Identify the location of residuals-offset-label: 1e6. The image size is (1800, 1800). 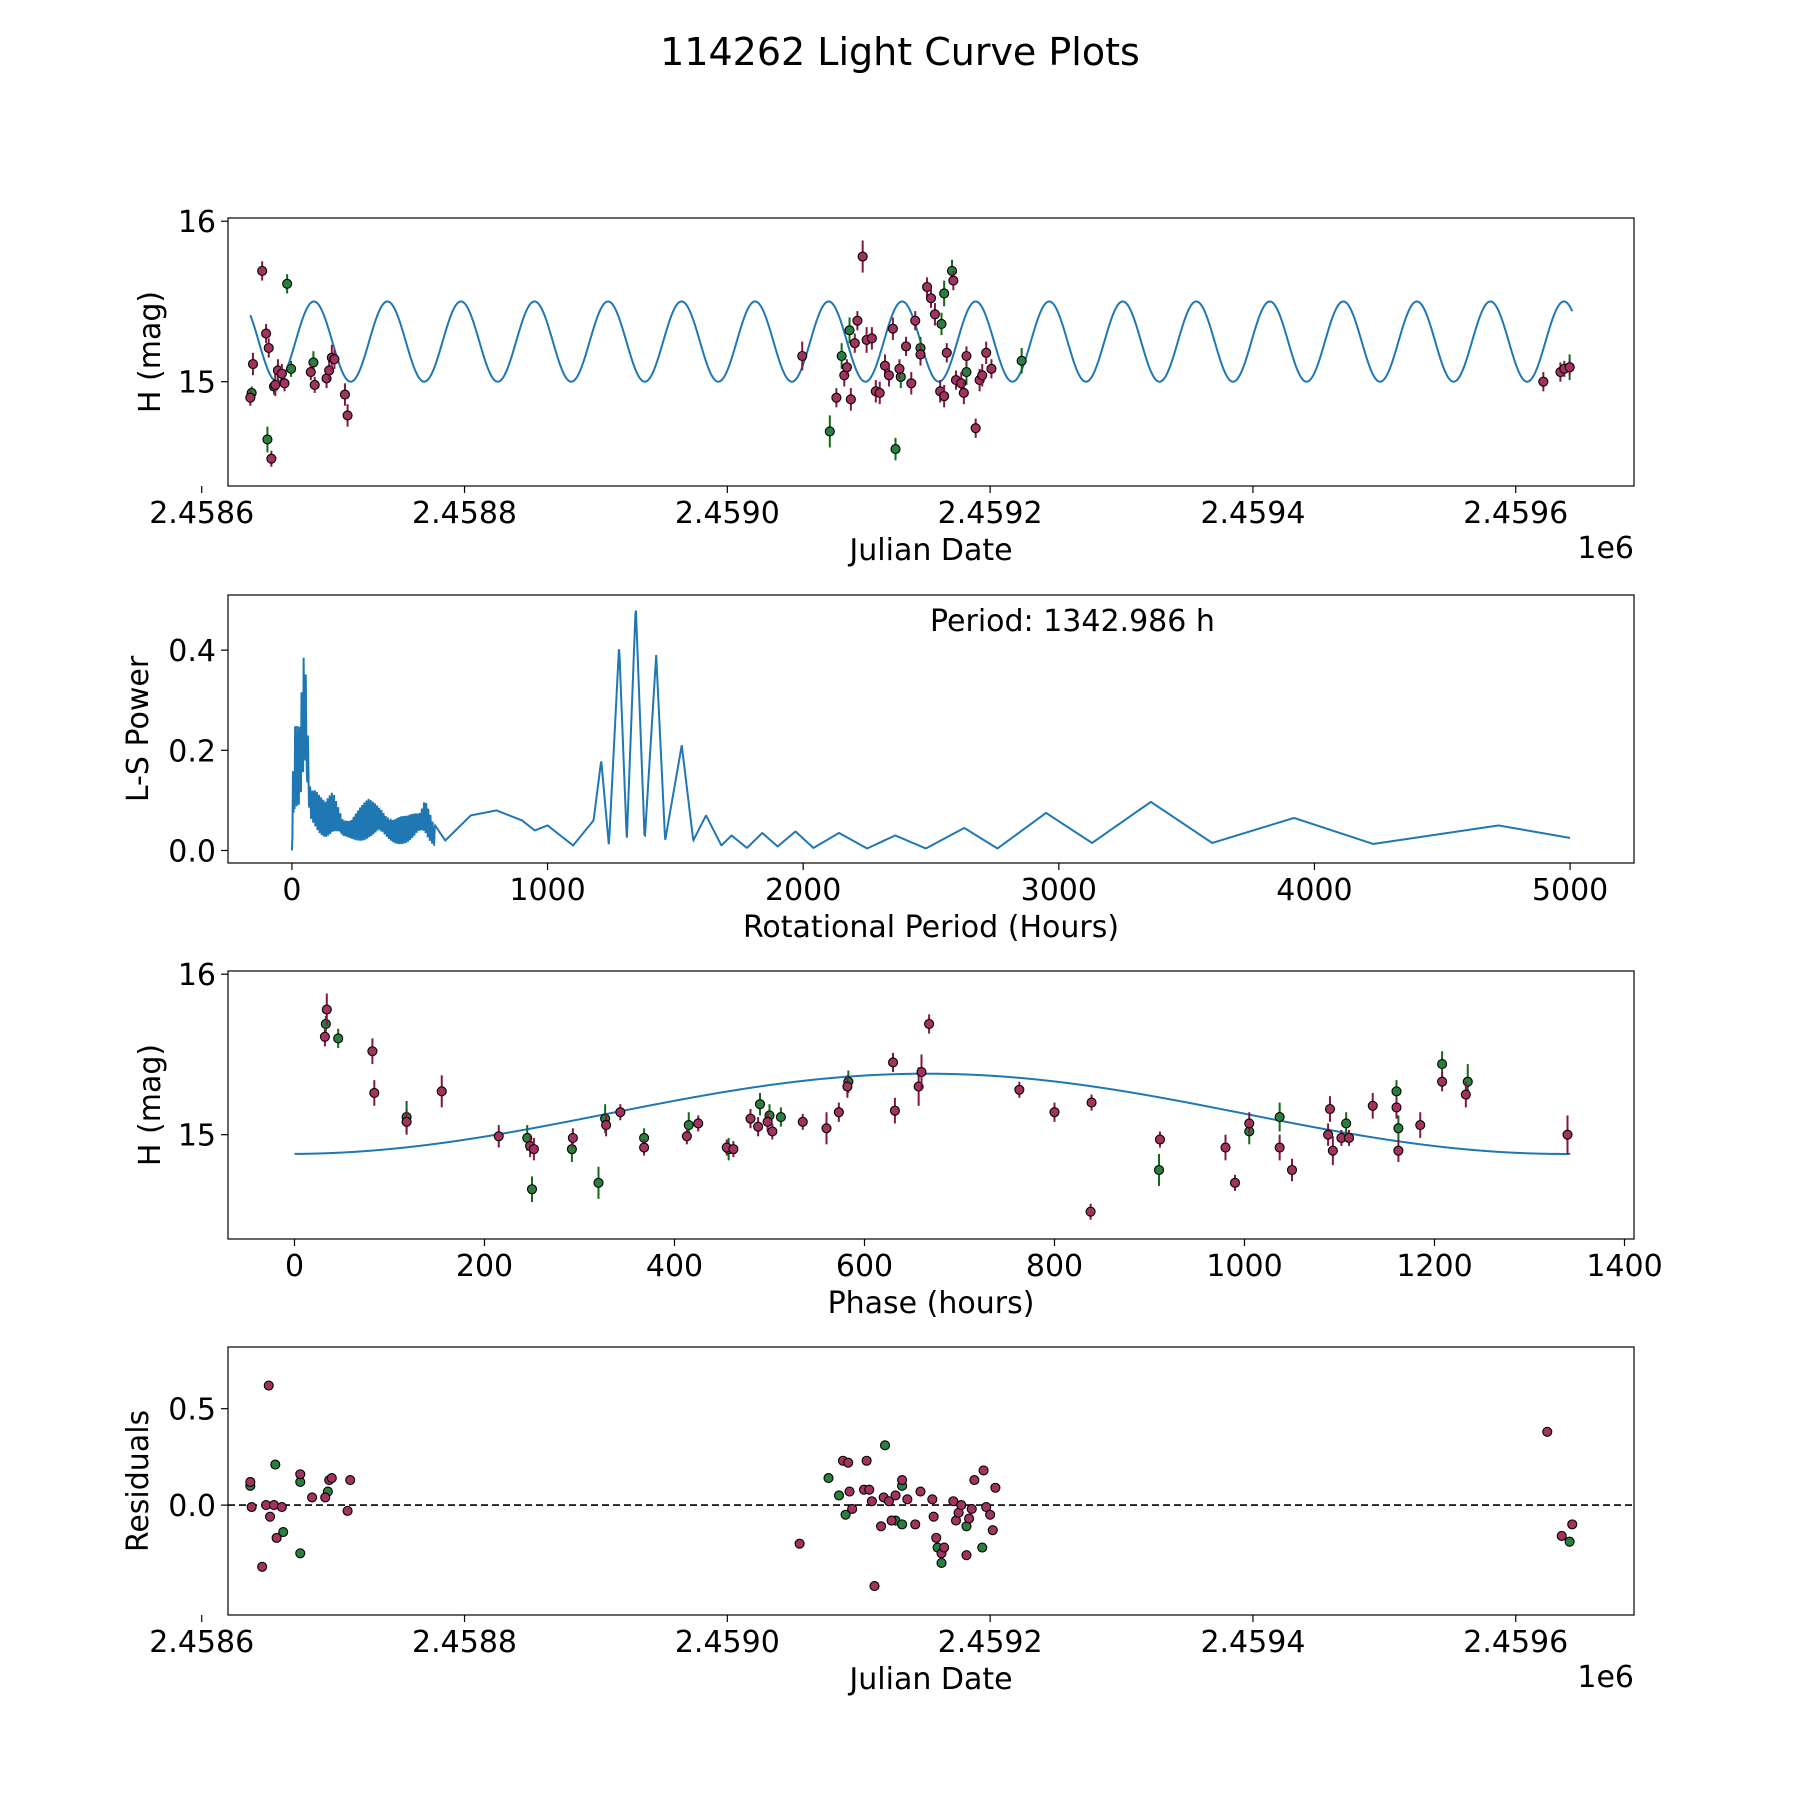
(1605, 1677).